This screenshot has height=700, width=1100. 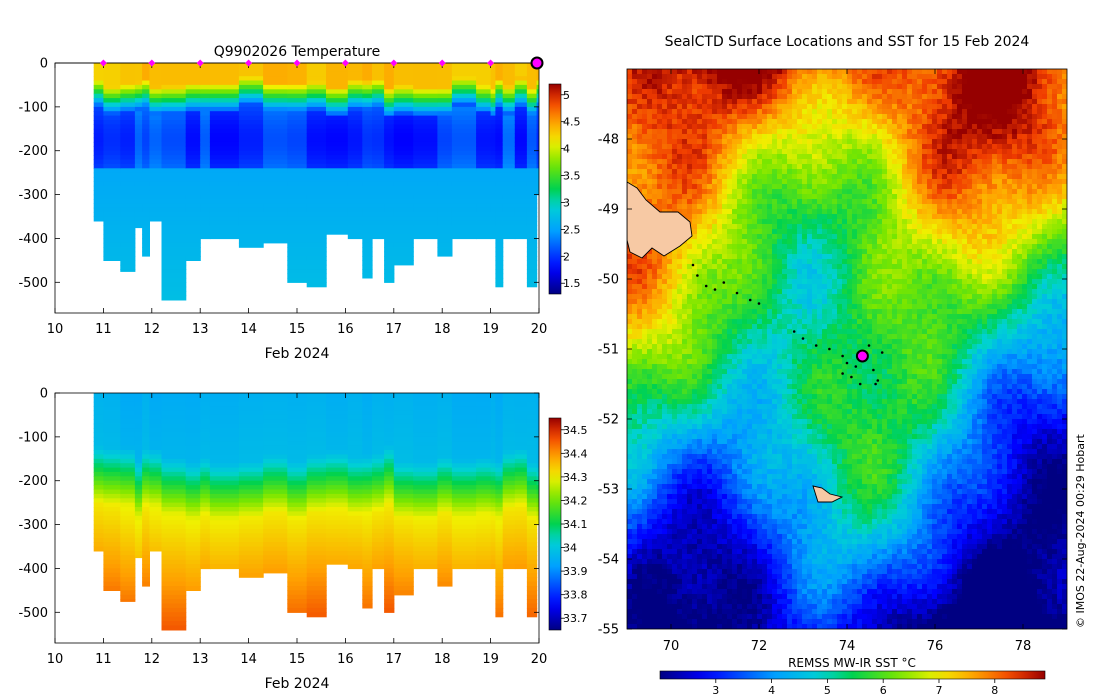 What do you see at coordinates (152, 659) in the screenshot?
I see `x-tick-label: 12` at bounding box center [152, 659].